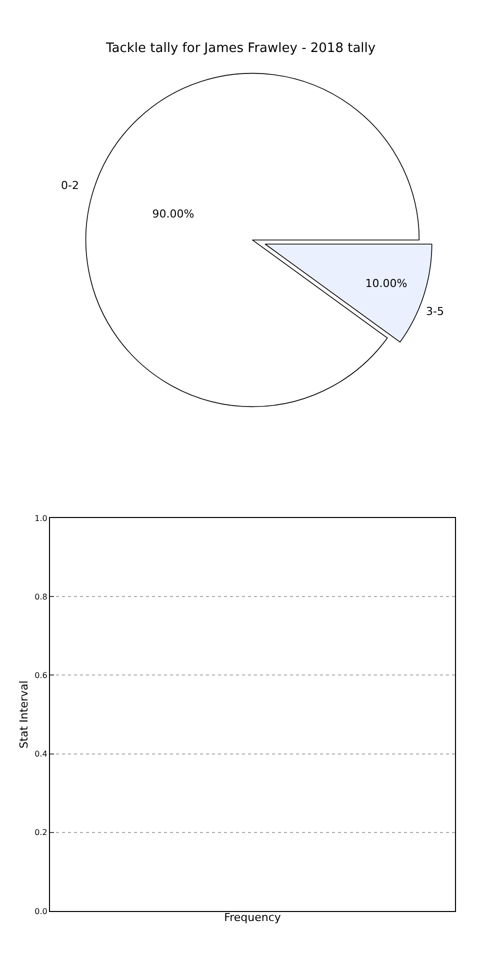  I want to click on y-tick-label: 0.8, so click(41, 597).